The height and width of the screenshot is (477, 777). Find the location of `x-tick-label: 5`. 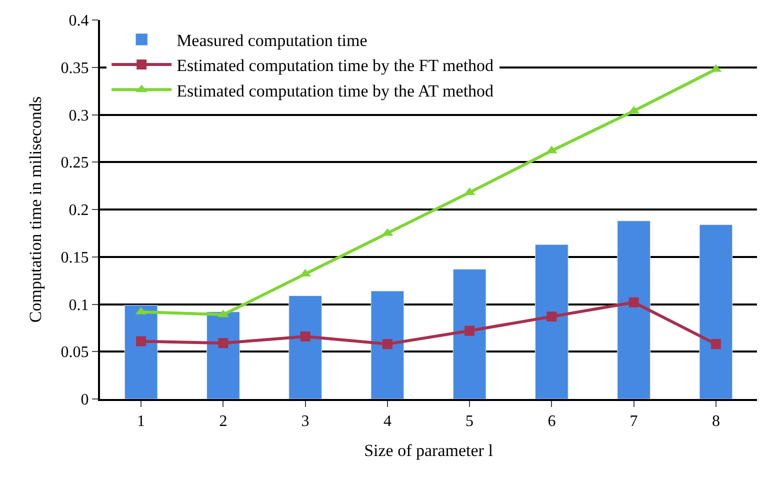

x-tick-label: 5 is located at coordinates (470, 421).